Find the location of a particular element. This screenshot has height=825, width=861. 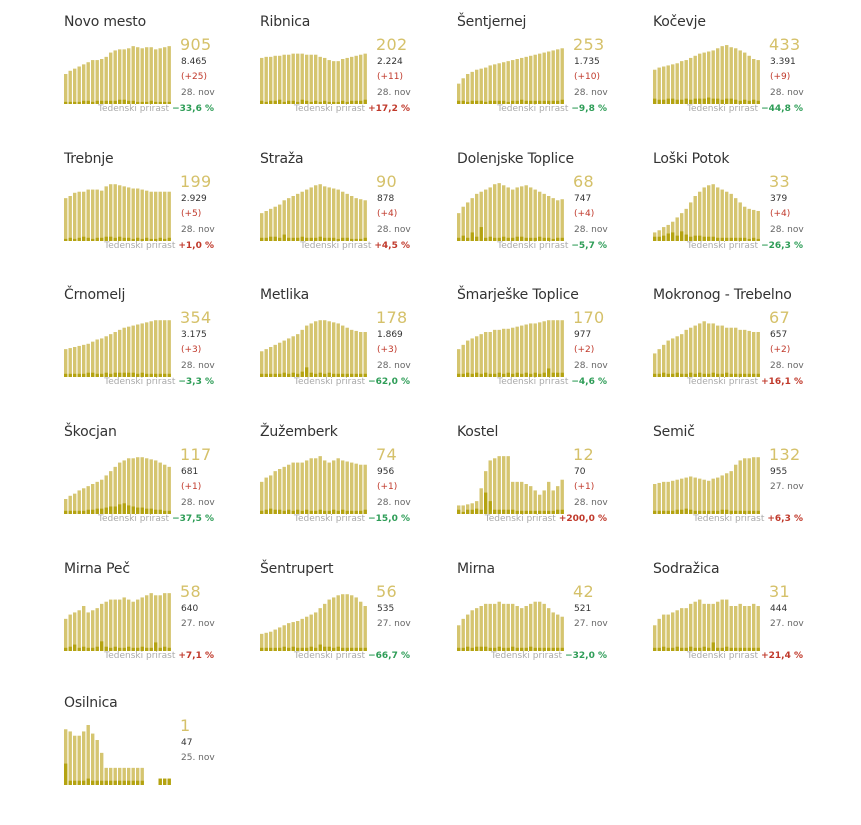

weekly-growth: Tedenski prirast −4,6 % is located at coordinates (532, 382).